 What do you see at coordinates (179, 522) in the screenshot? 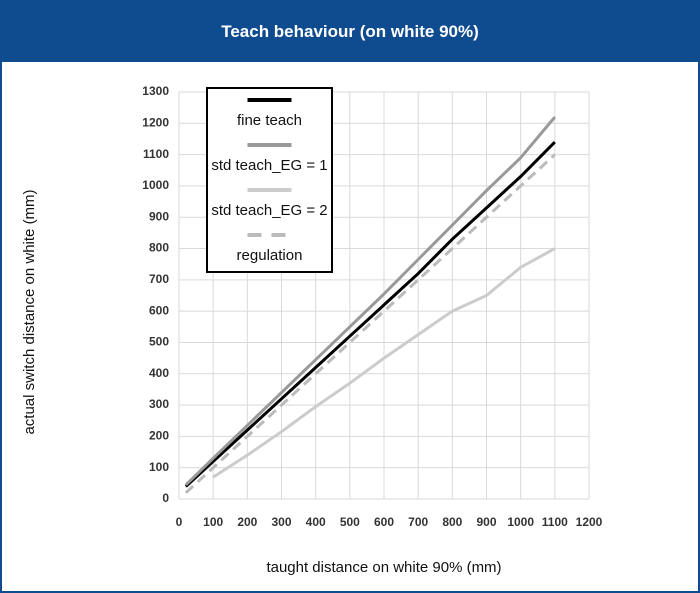
I see `x-tick-label: 0` at bounding box center [179, 522].